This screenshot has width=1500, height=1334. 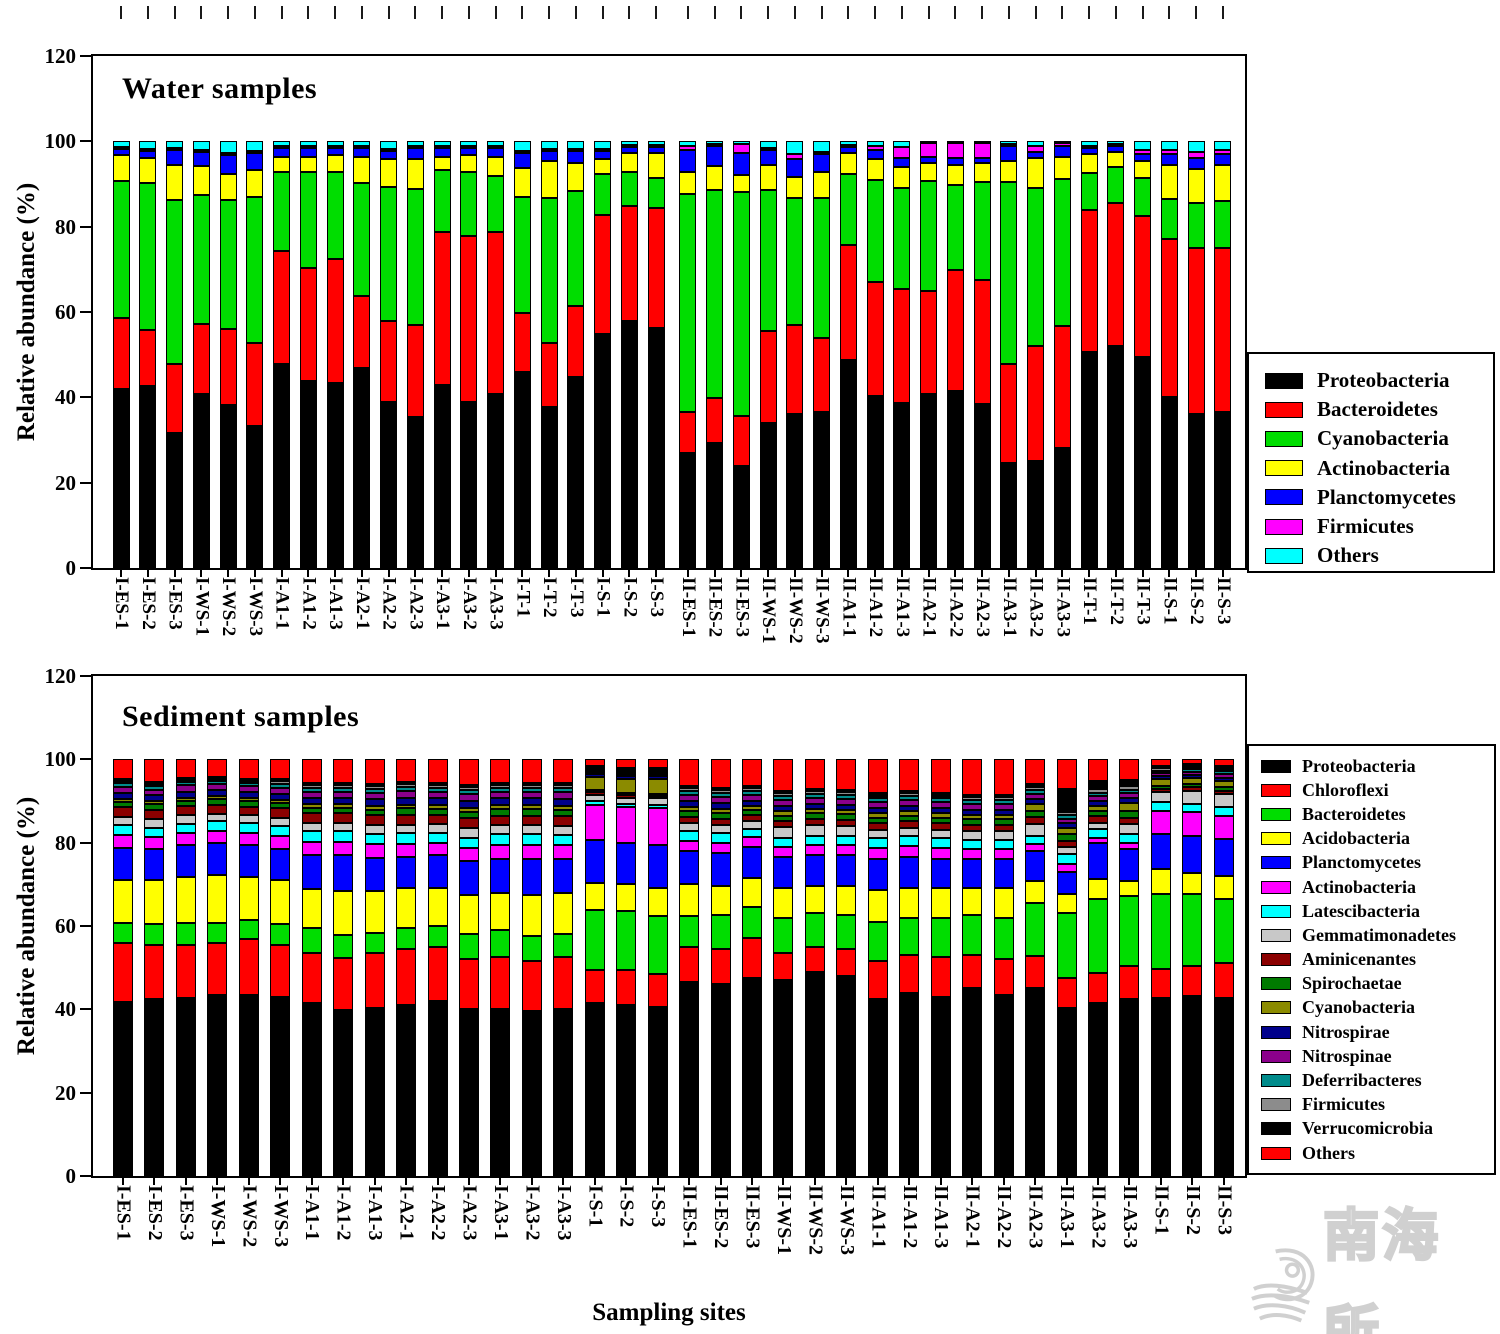 I want to click on x-tick-label: I-A2-1, so click(x=362, y=620).